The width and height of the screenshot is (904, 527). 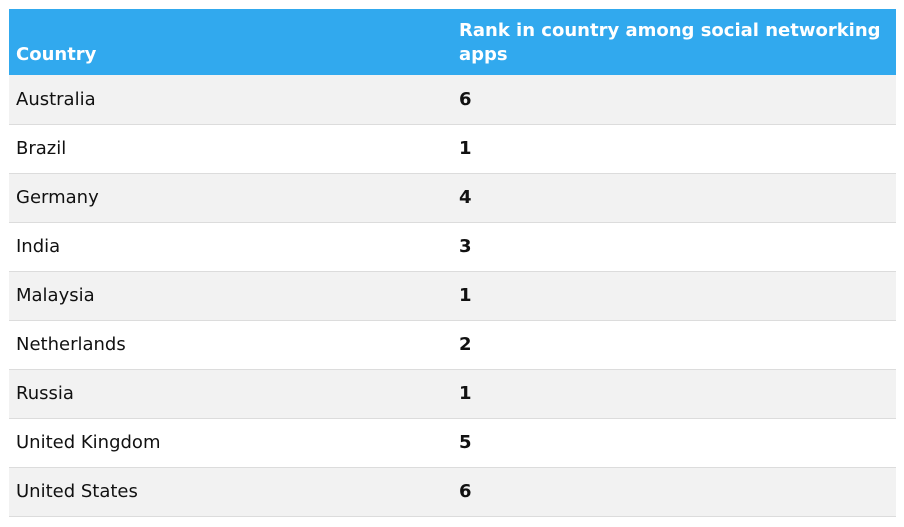 What do you see at coordinates (230, 443) in the screenshot?
I see `country-cell: United Kingdom` at bounding box center [230, 443].